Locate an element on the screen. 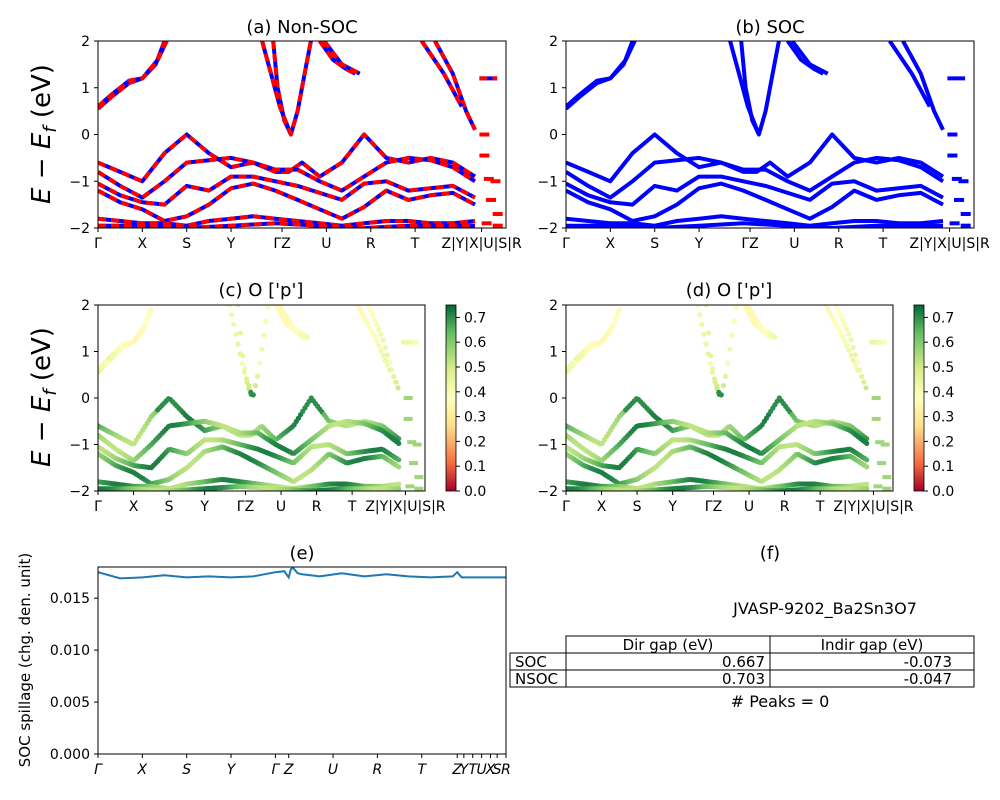  colorbar-tick-label: 0.7 is located at coordinates (943, 318).